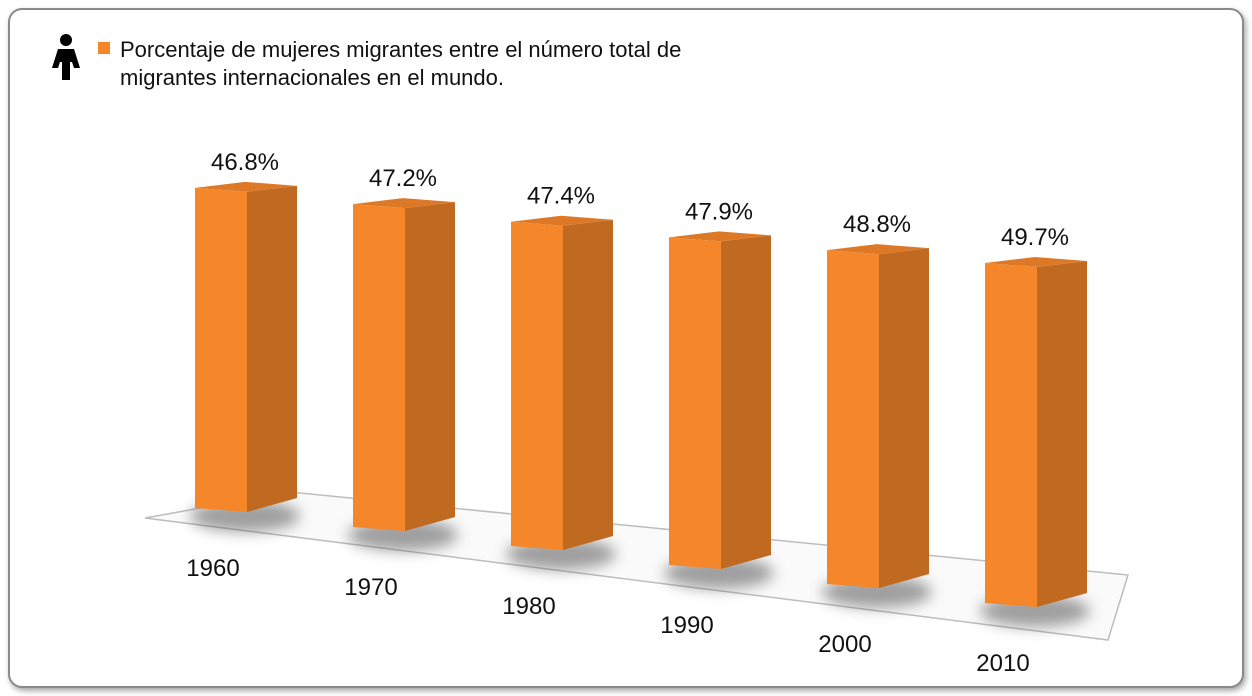 The height and width of the screenshot is (696, 1252). Describe the element at coordinates (104, 48) in the screenshot. I see `legend-swatch` at that location.